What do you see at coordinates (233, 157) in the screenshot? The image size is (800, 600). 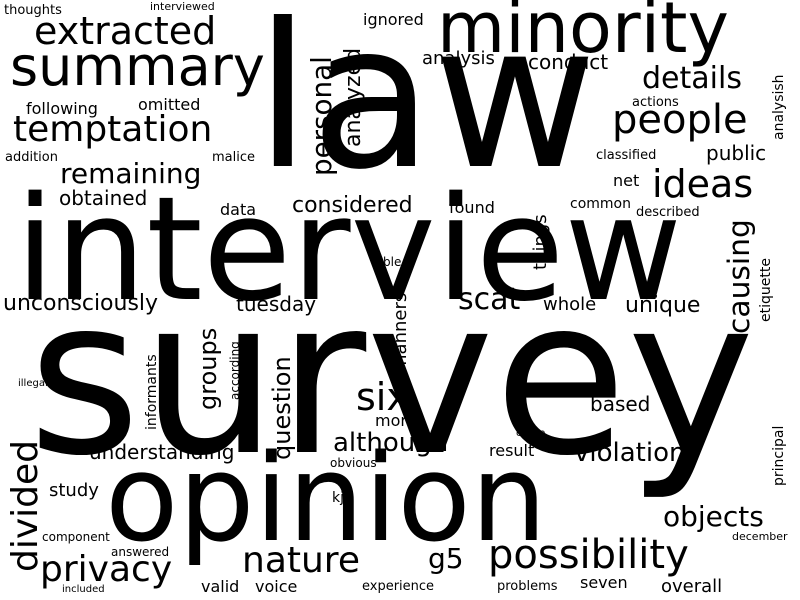 I see `word-malice: malice` at bounding box center [233, 157].